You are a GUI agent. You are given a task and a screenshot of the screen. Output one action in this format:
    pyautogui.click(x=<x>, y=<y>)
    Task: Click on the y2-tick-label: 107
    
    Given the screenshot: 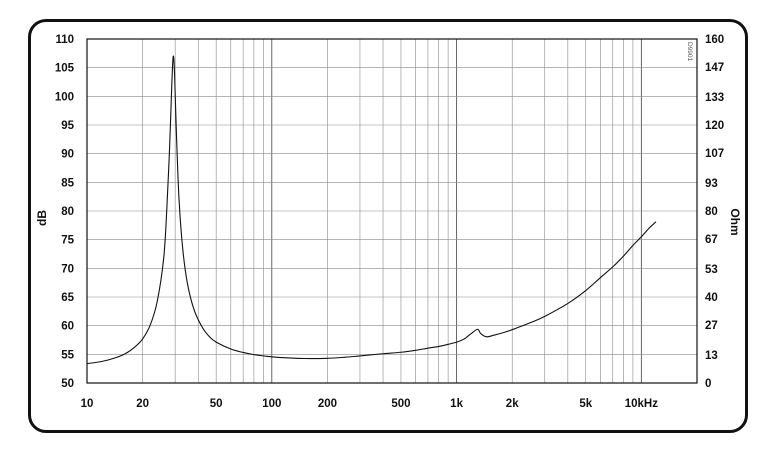 What is the action you would take?
    pyautogui.click(x=714, y=154)
    